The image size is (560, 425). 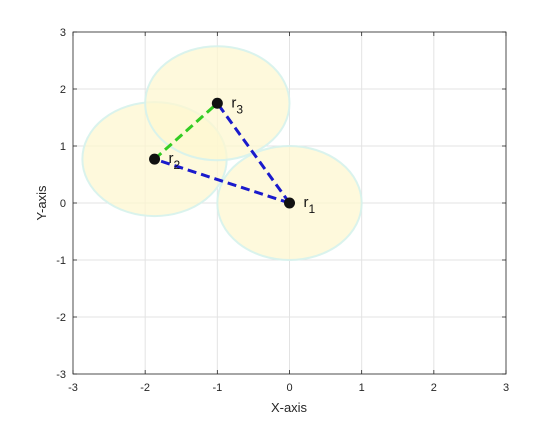 What do you see at coordinates (145, 388) in the screenshot?
I see `x-tick-label: -2` at bounding box center [145, 388].